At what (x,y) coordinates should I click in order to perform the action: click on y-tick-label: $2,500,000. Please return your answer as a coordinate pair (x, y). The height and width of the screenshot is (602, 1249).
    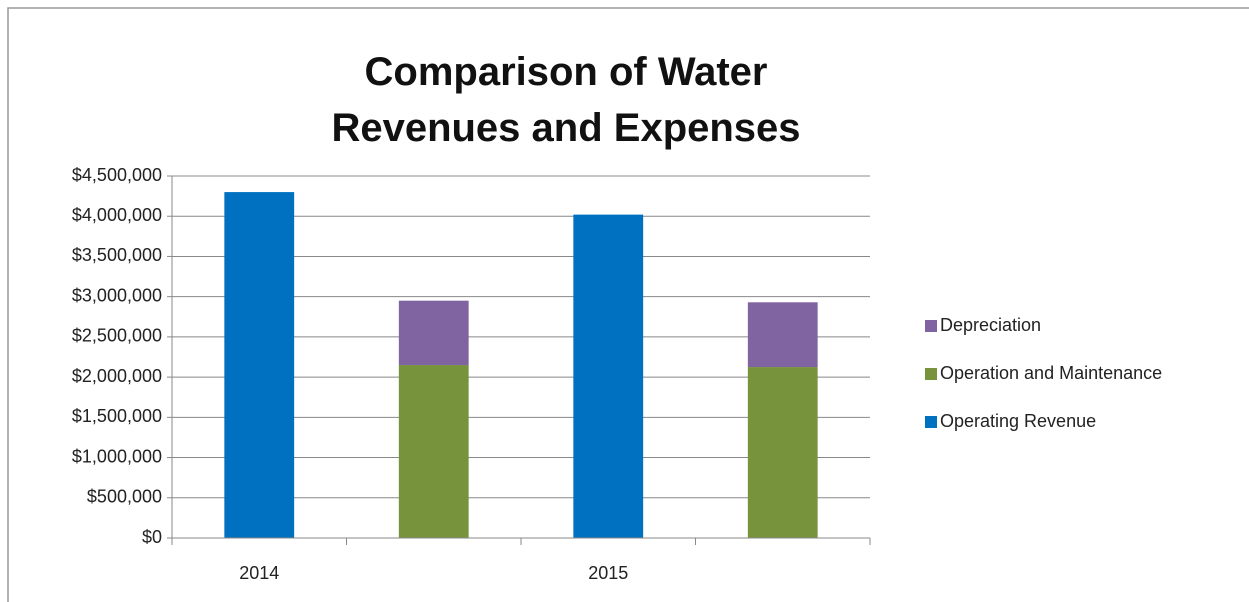
    Looking at the image, I should click on (117, 336).